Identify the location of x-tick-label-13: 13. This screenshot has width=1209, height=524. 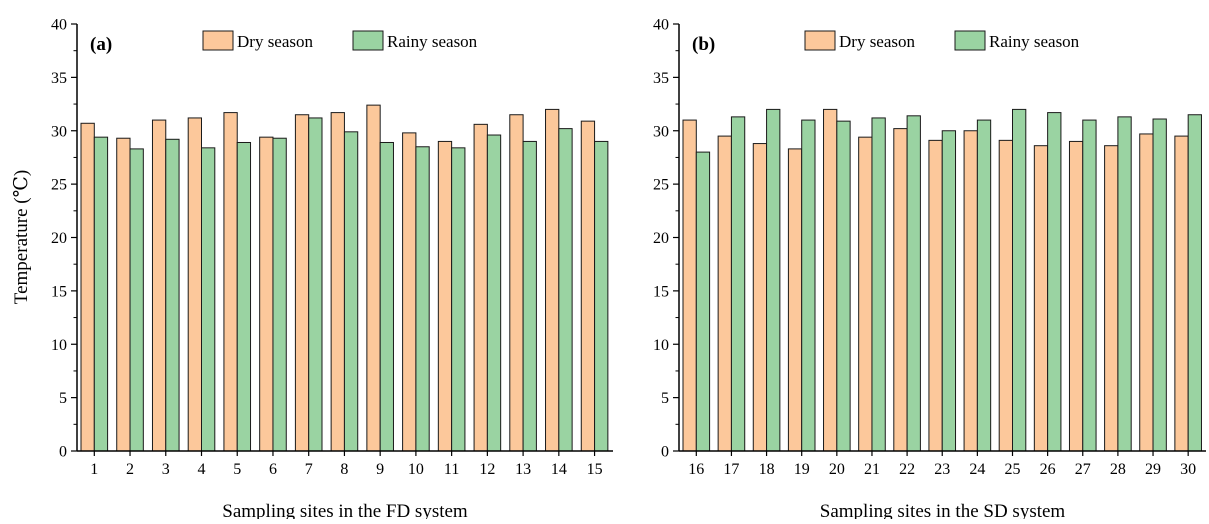
(523, 469).